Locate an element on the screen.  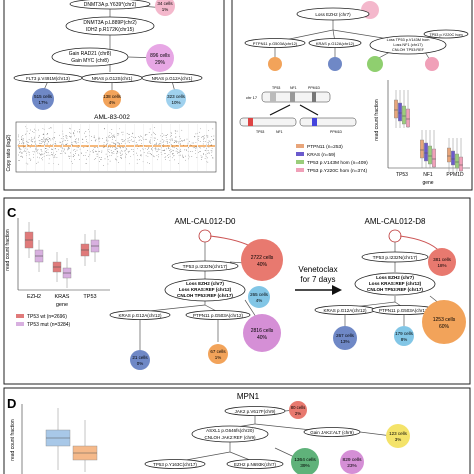
d-m5: EZH2 p.N693K(chr7) is located at coordinates (255, 464).